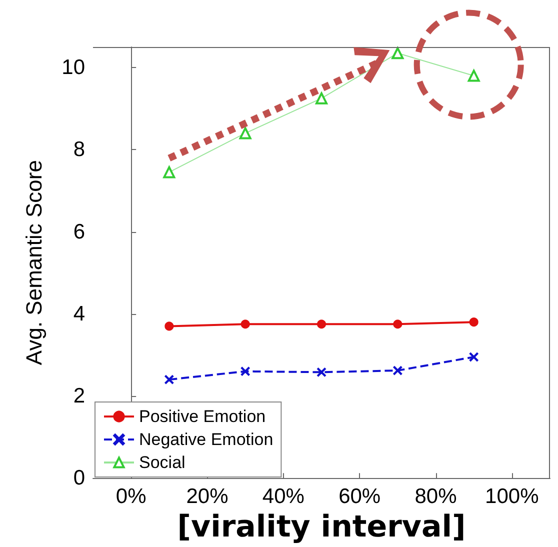  What do you see at coordinates (79, 232) in the screenshot?
I see `y-tick-label: 6` at bounding box center [79, 232].